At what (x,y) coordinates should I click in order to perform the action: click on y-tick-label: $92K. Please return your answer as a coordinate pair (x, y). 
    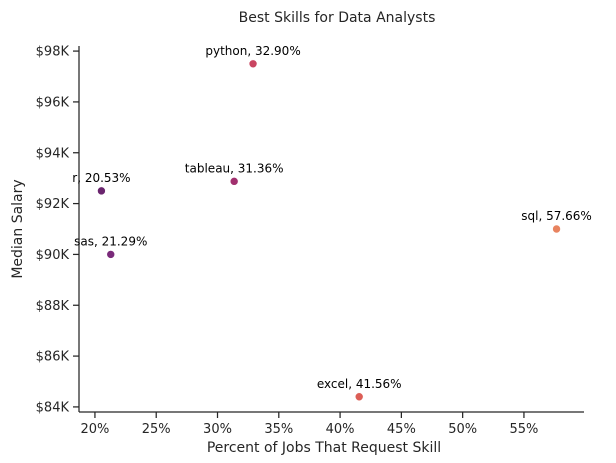
    Looking at the image, I should click on (53, 204).